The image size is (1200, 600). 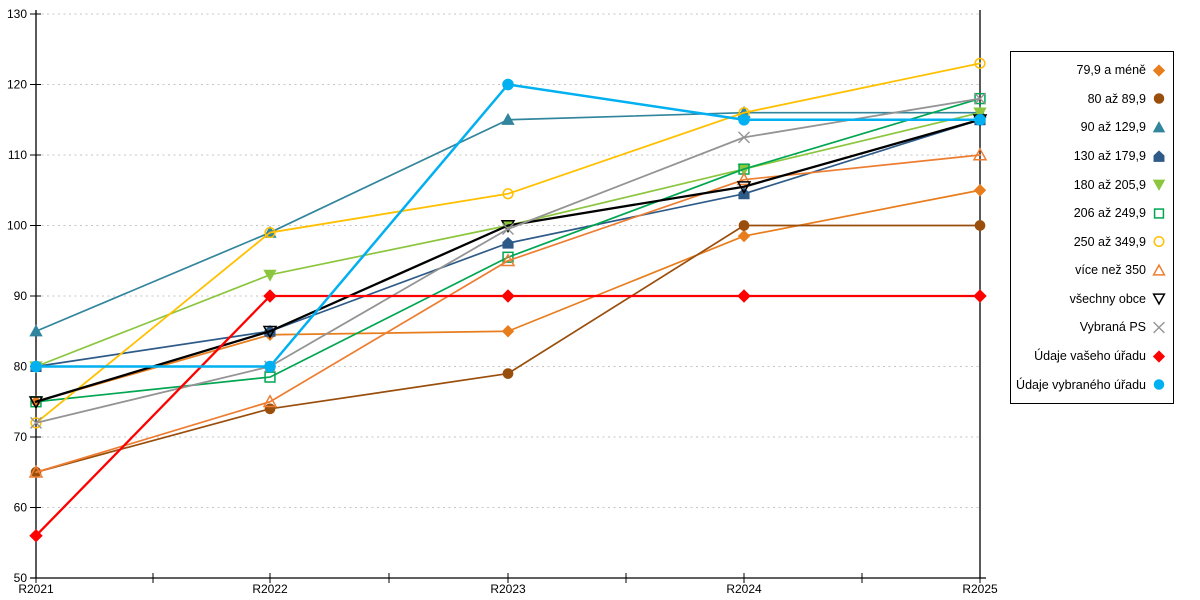 I want to click on x-tick-label: R2022, so click(x=270, y=589).